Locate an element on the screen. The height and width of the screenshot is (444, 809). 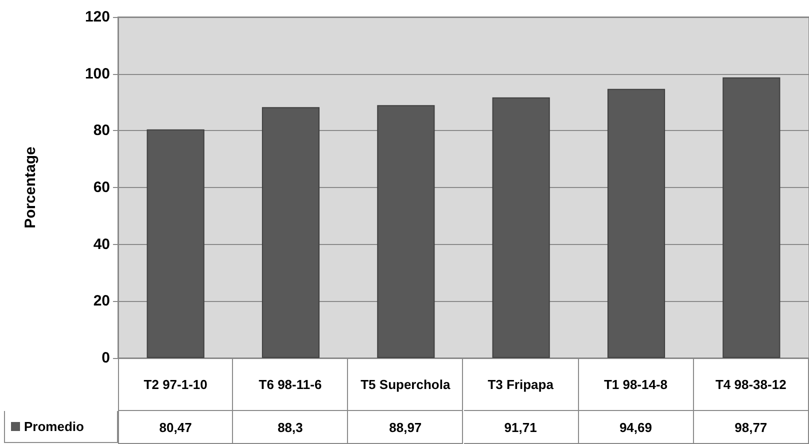
legend-label: Promedio is located at coordinates (61, 427).